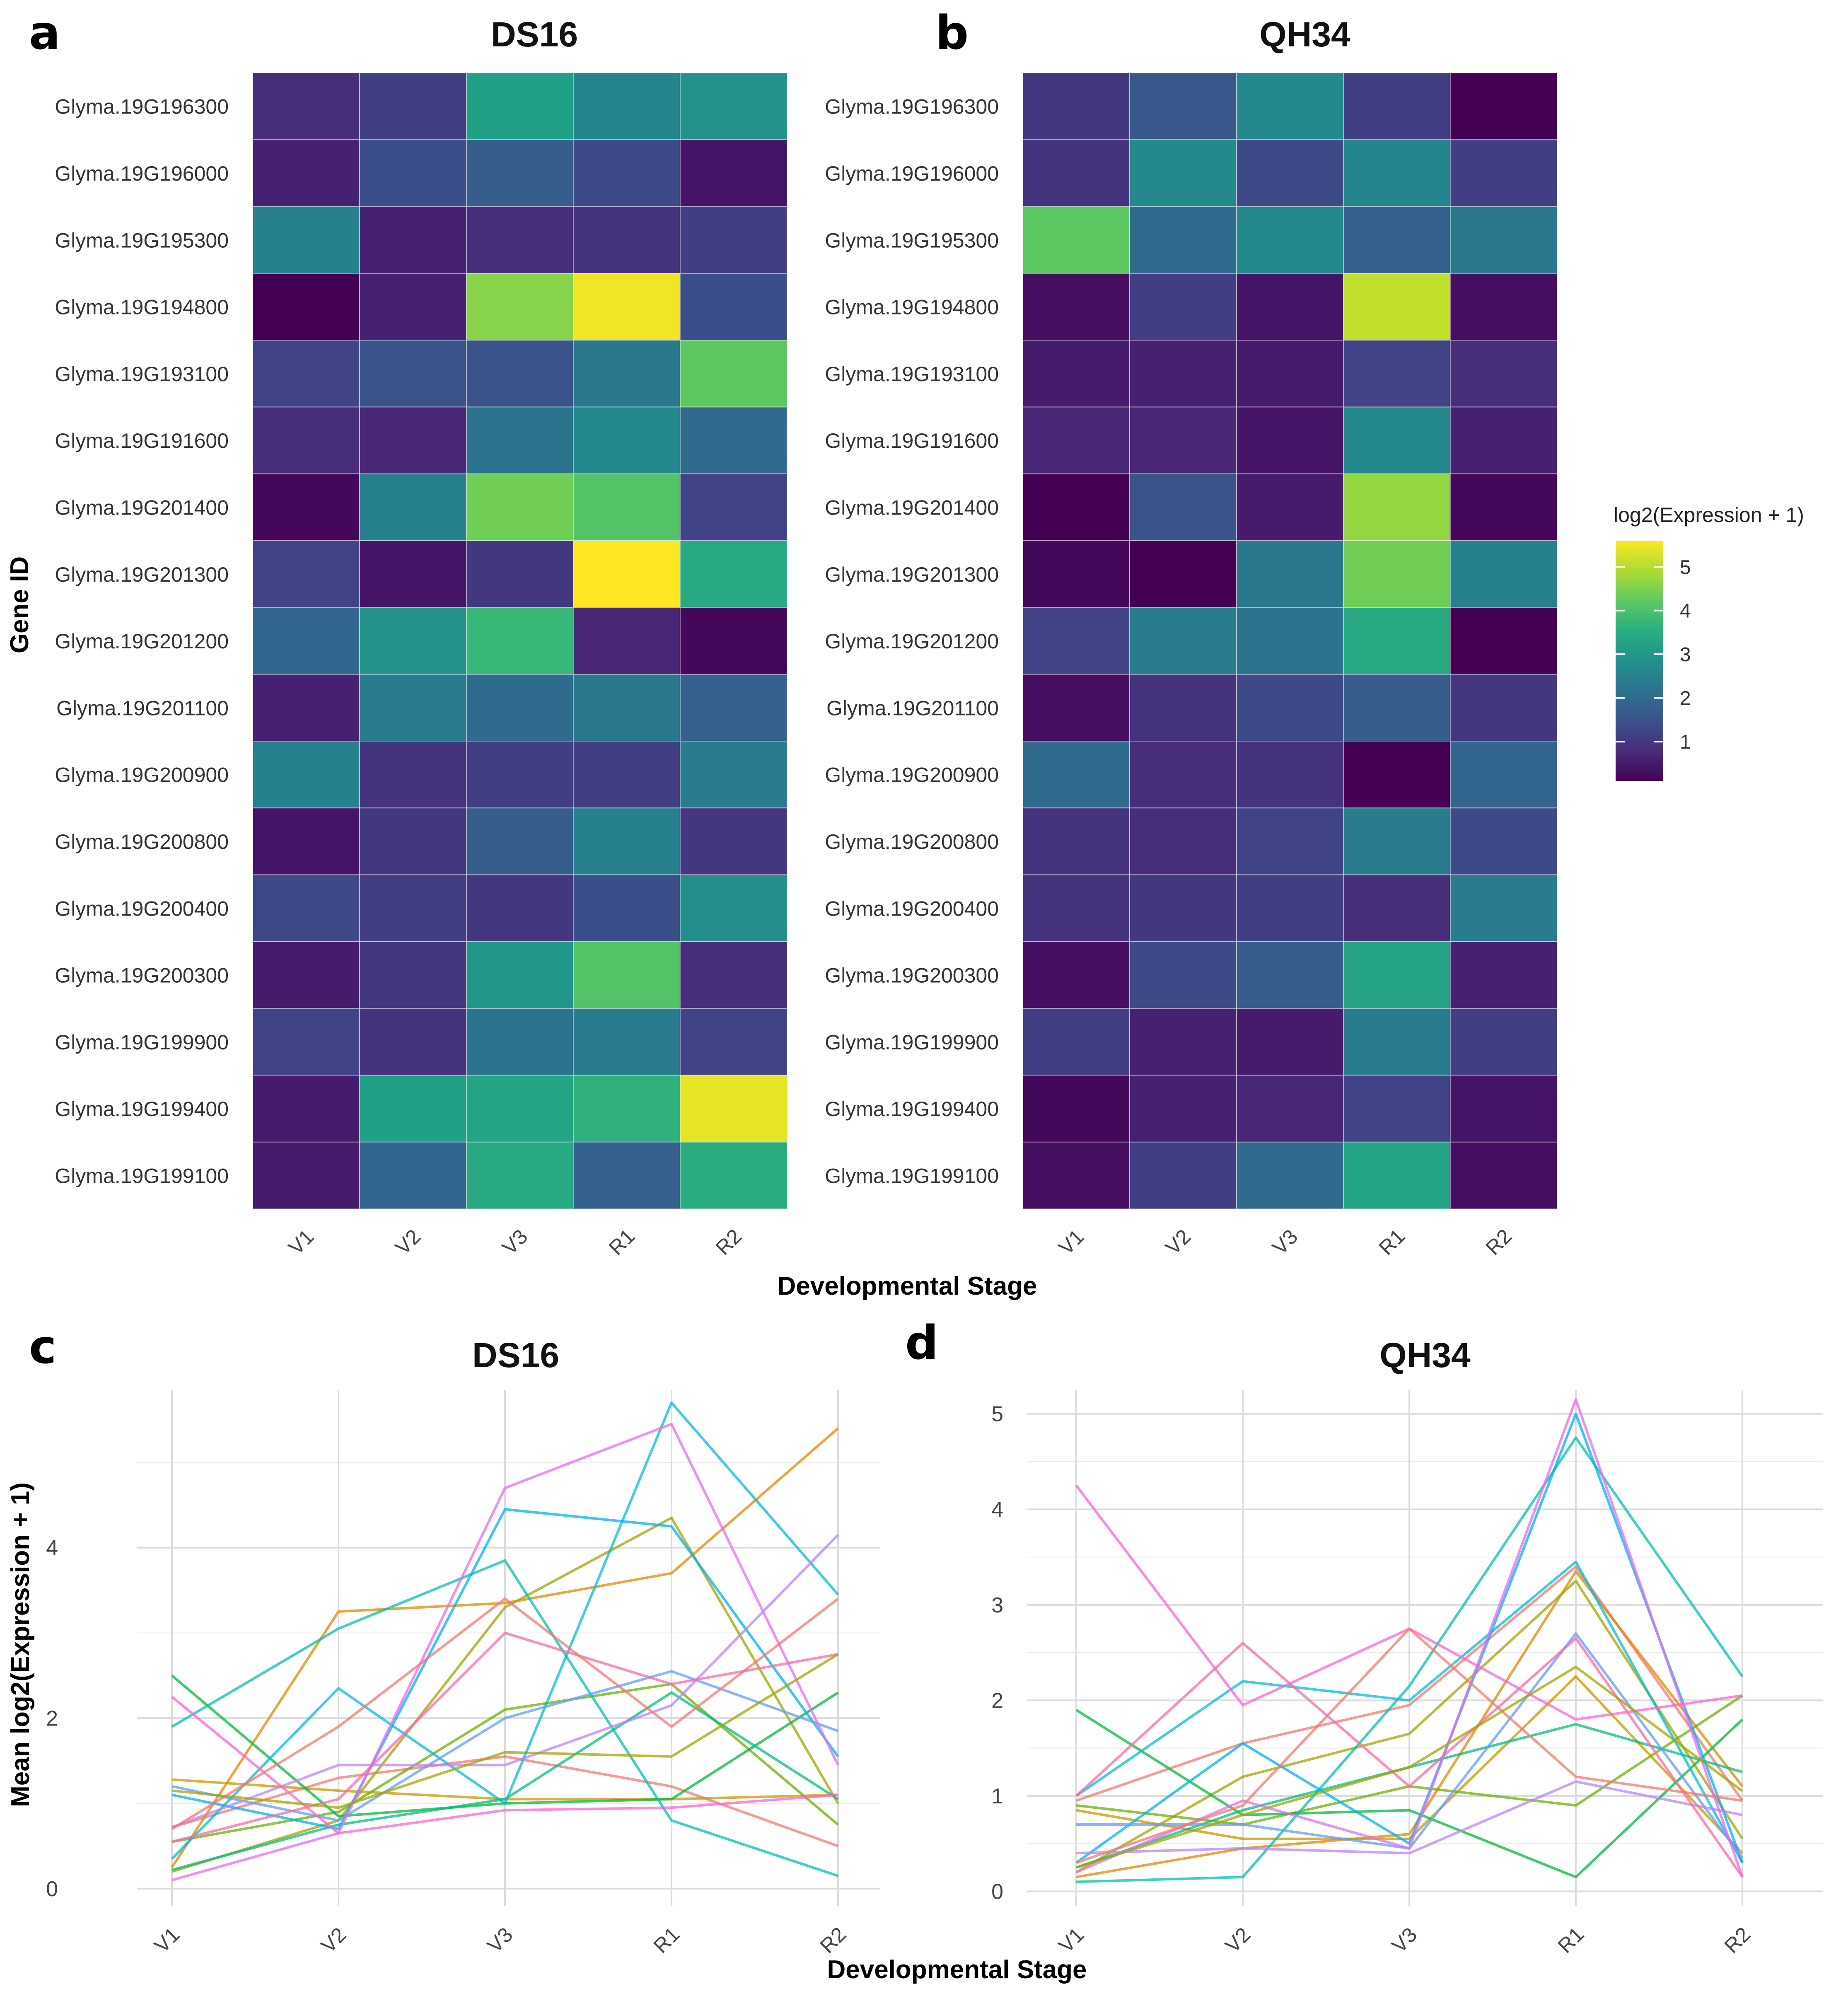 The width and height of the screenshot is (1848, 2001). Describe the element at coordinates (52, 1718) in the screenshot. I see `y-tick-label: 2` at that location.